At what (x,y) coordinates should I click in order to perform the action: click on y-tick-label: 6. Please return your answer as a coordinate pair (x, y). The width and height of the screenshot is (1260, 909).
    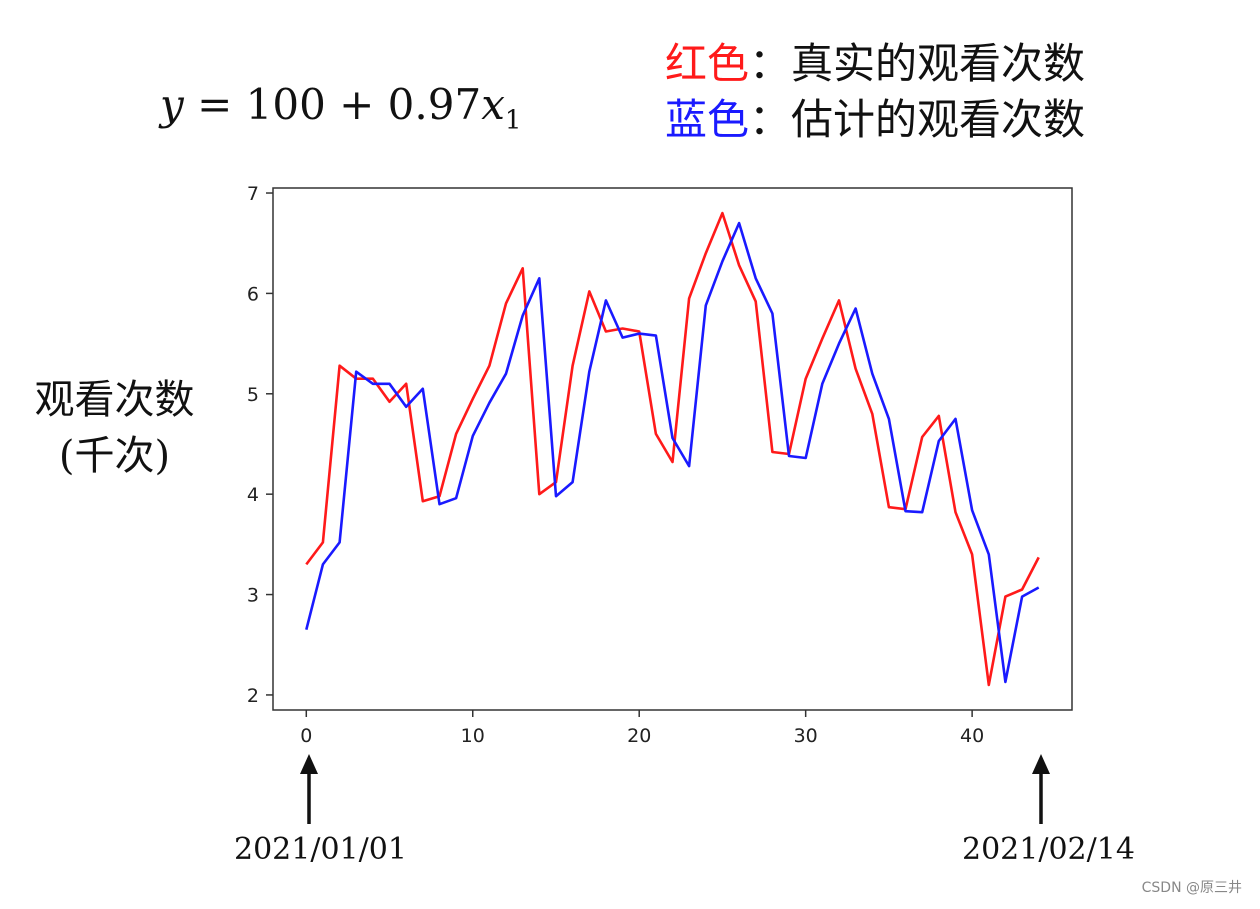
    Looking at the image, I should click on (253, 294).